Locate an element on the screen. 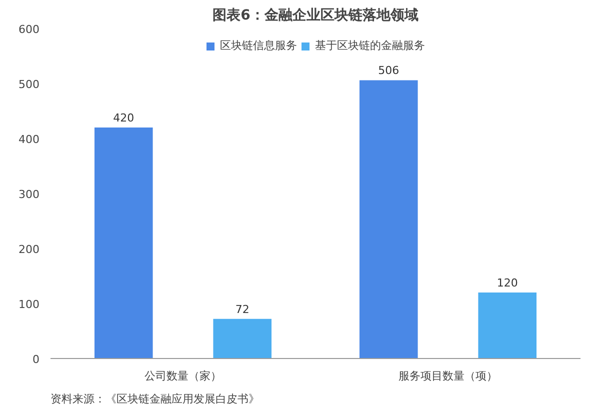 The width and height of the screenshot is (612, 417). legend-label: 基于区块链的金融服务 is located at coordinates (370, 45).